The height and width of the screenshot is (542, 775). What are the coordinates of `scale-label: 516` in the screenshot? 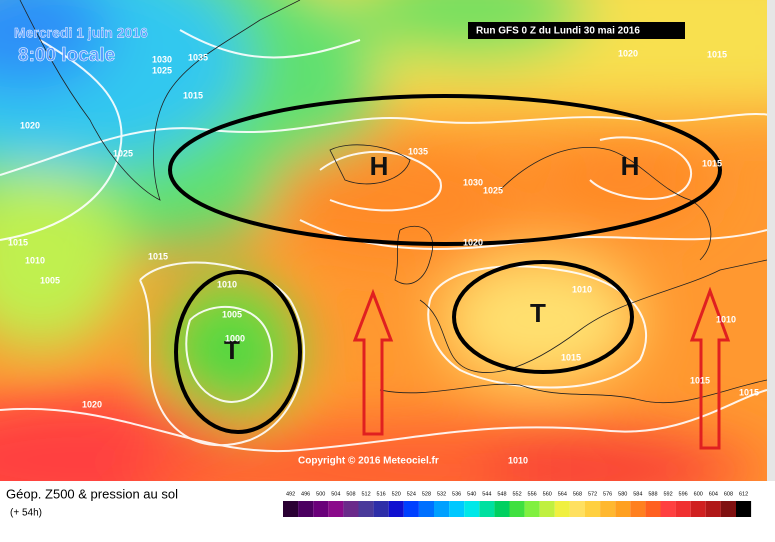 It's located at (381, 494).